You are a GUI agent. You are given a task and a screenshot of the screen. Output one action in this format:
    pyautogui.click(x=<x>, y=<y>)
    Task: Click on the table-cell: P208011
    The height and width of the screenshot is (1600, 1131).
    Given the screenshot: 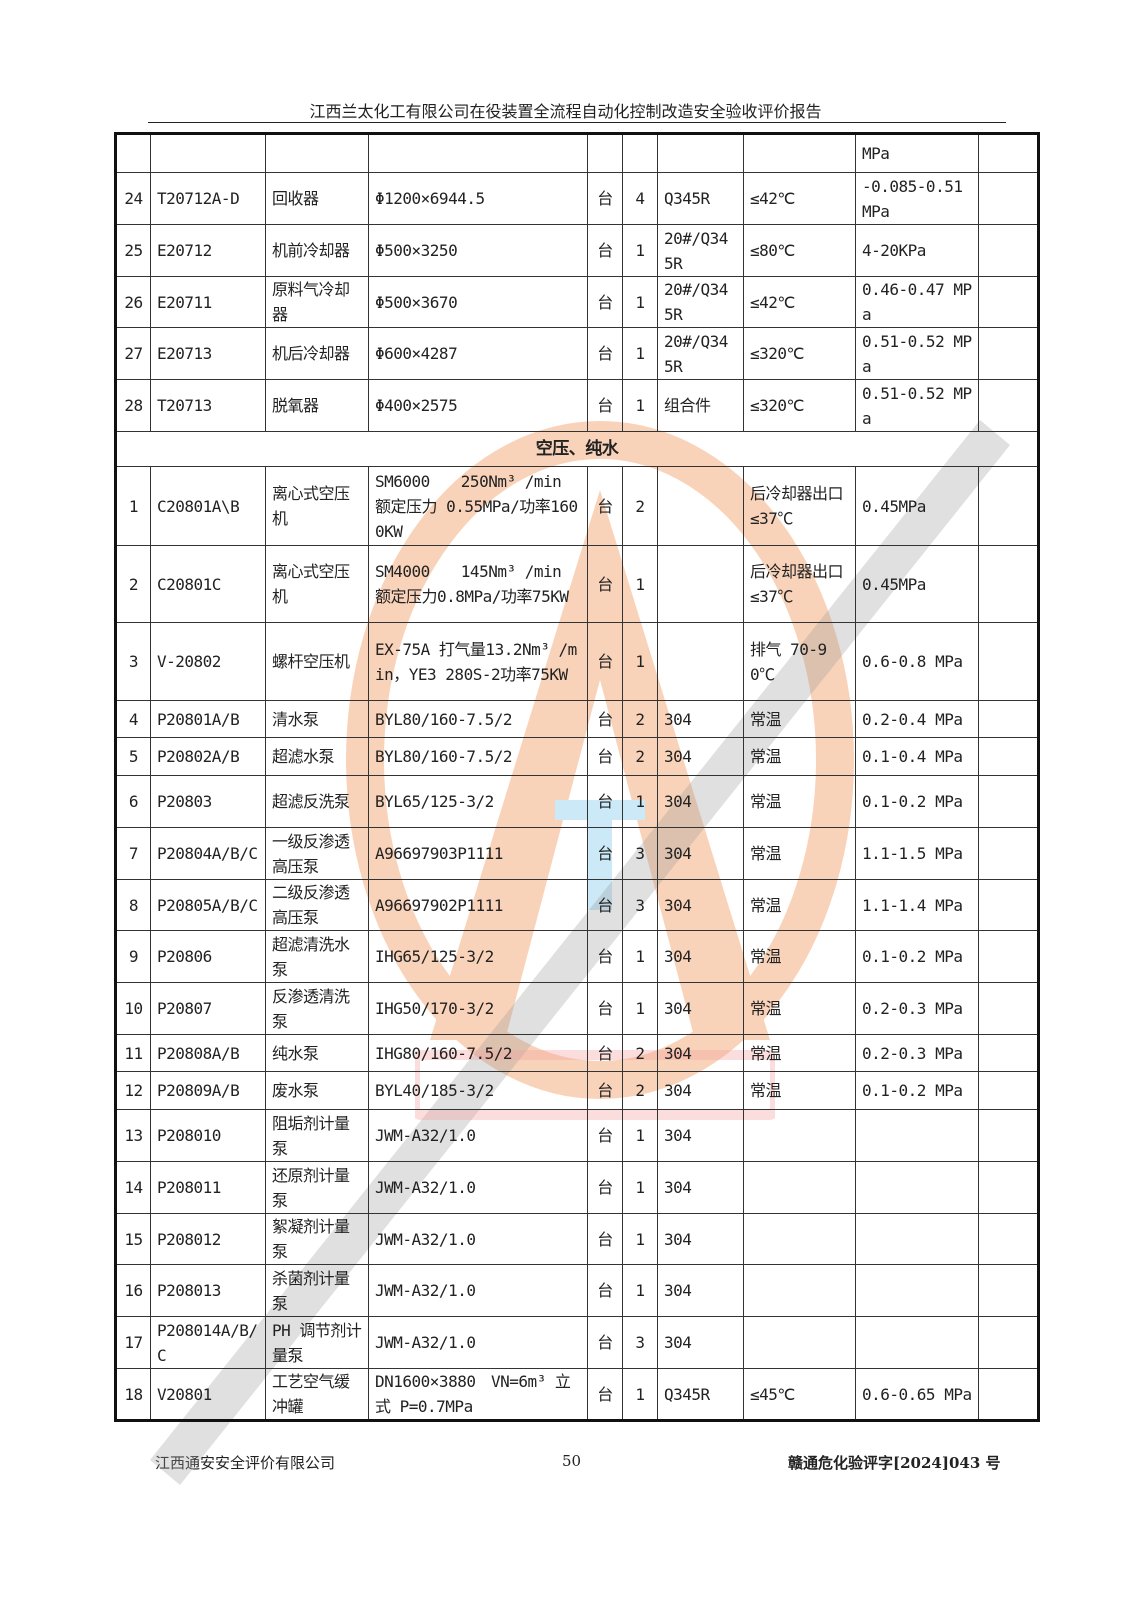 What is the action you would take?
    pyautogui.click(x=208, y=1187)
    